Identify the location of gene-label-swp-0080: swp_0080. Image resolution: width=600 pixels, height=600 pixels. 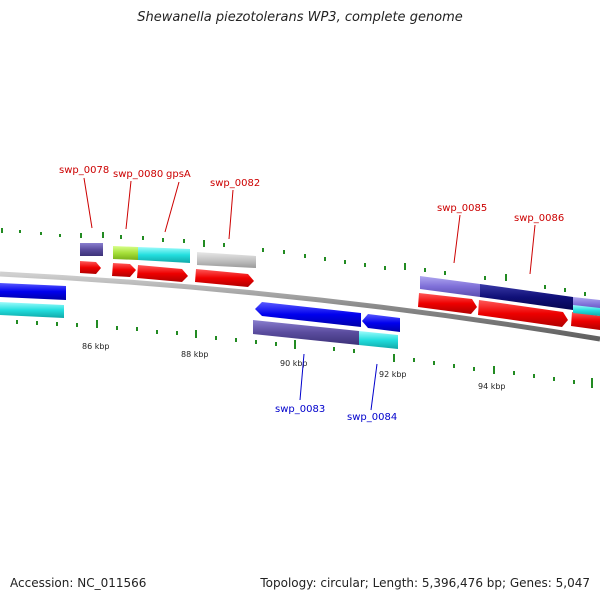
(138, 174).